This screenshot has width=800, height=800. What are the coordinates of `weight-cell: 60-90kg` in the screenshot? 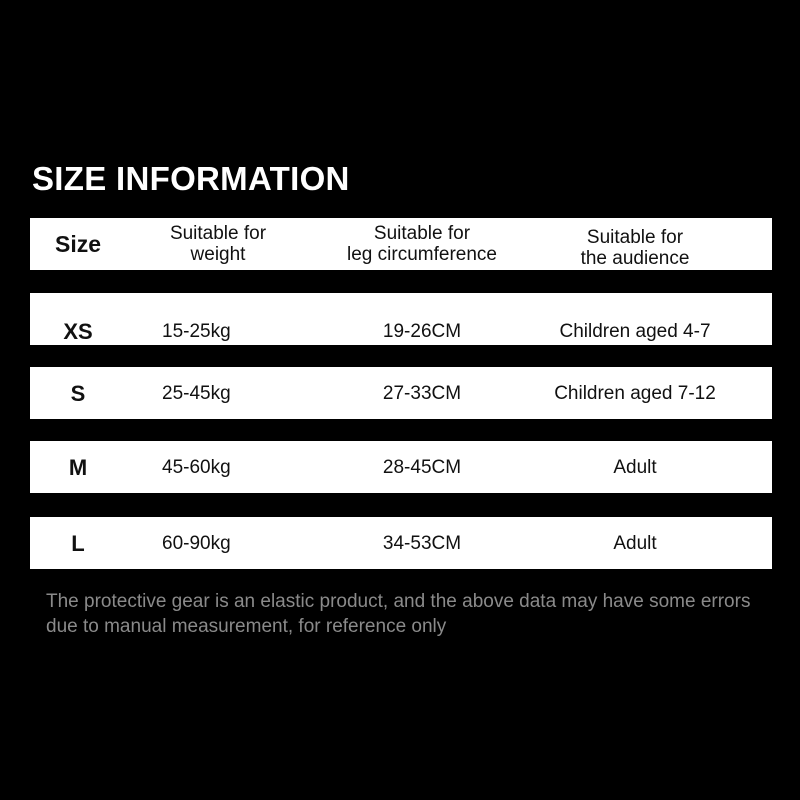 It's located at (196, 543).